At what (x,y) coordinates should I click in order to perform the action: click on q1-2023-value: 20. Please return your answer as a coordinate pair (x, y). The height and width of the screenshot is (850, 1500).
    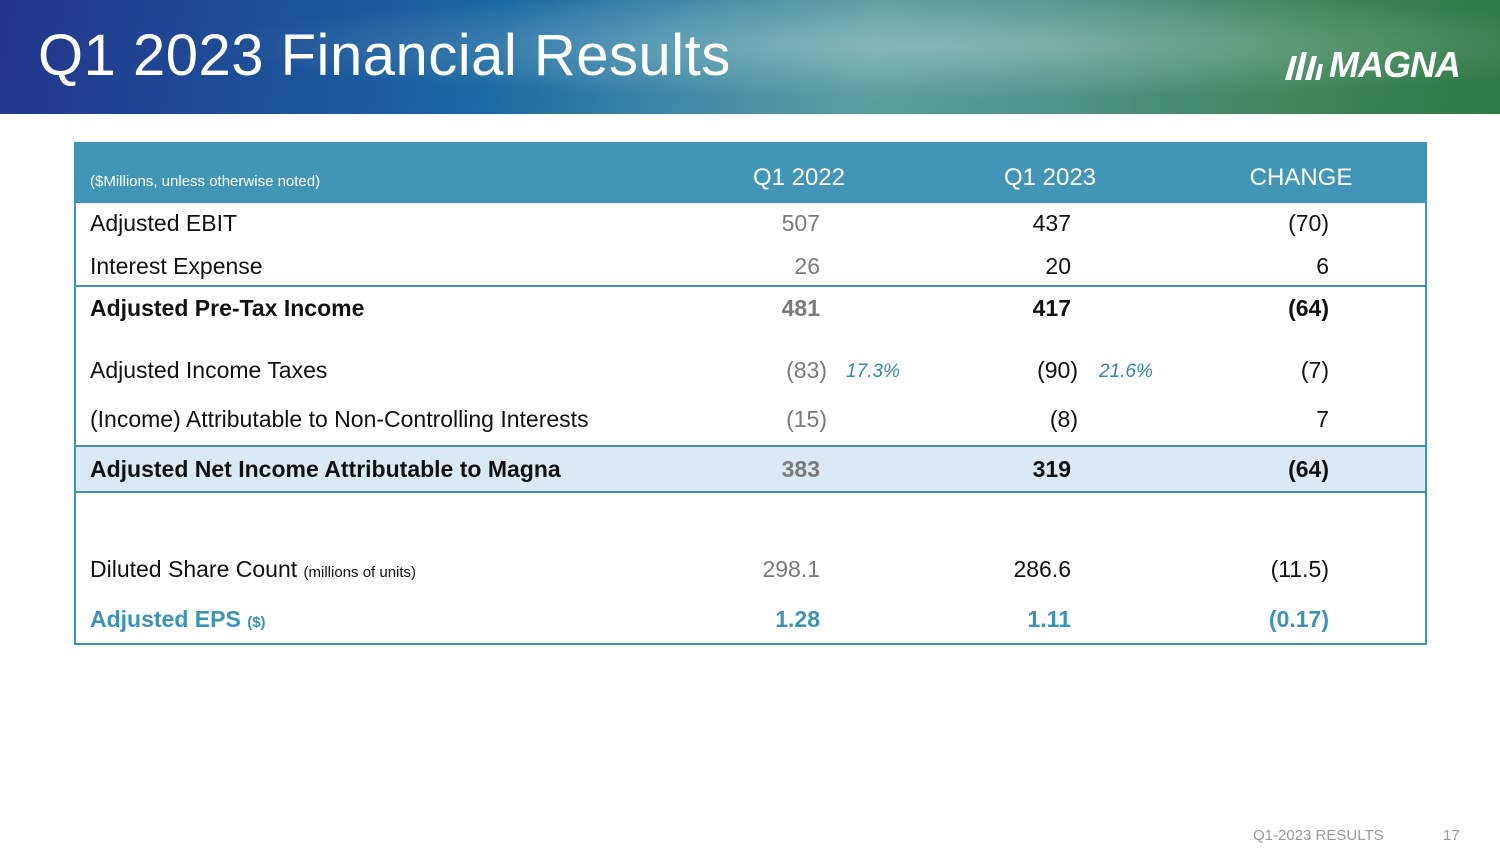
    Looking at the image, I should click on (1058, 266).